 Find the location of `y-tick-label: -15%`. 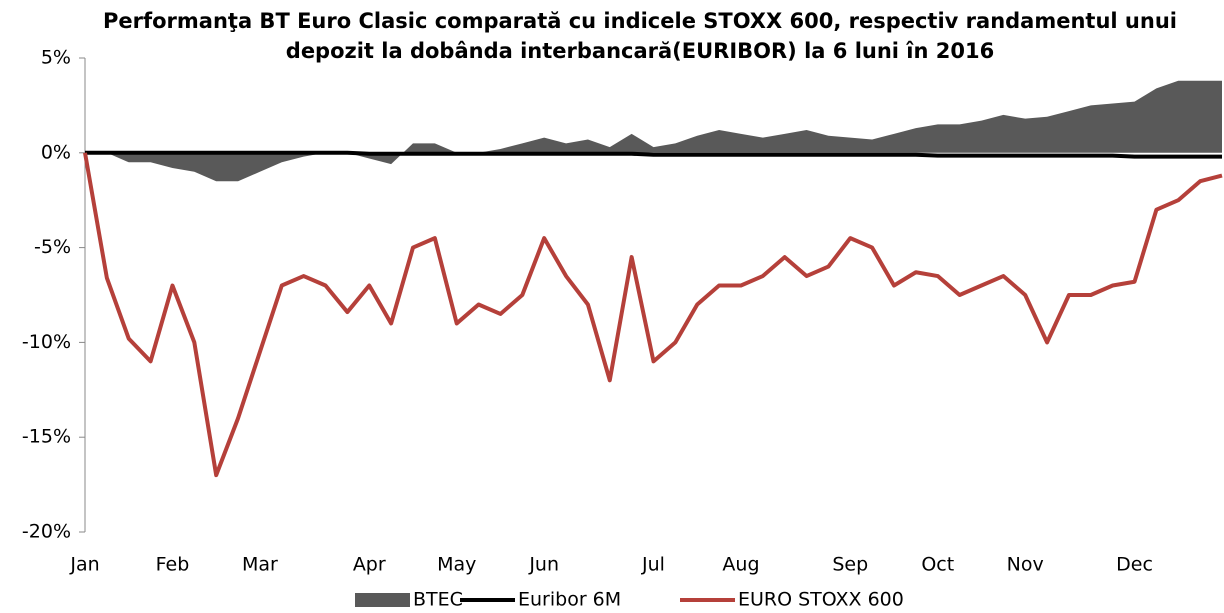

y-tick-label: -15% is located at coordinates (46, 437).